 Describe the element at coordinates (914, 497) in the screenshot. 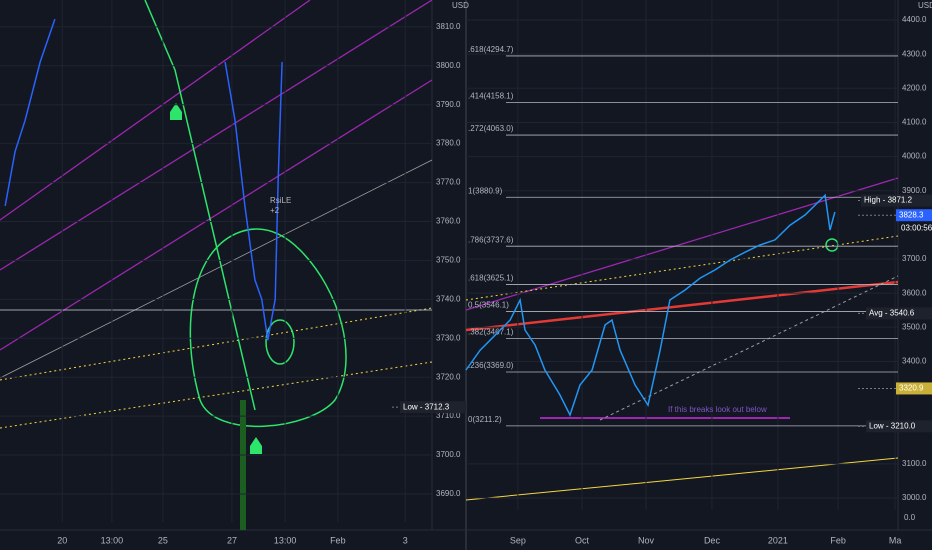

I see `y-tick-label: 3000.0` at that location.